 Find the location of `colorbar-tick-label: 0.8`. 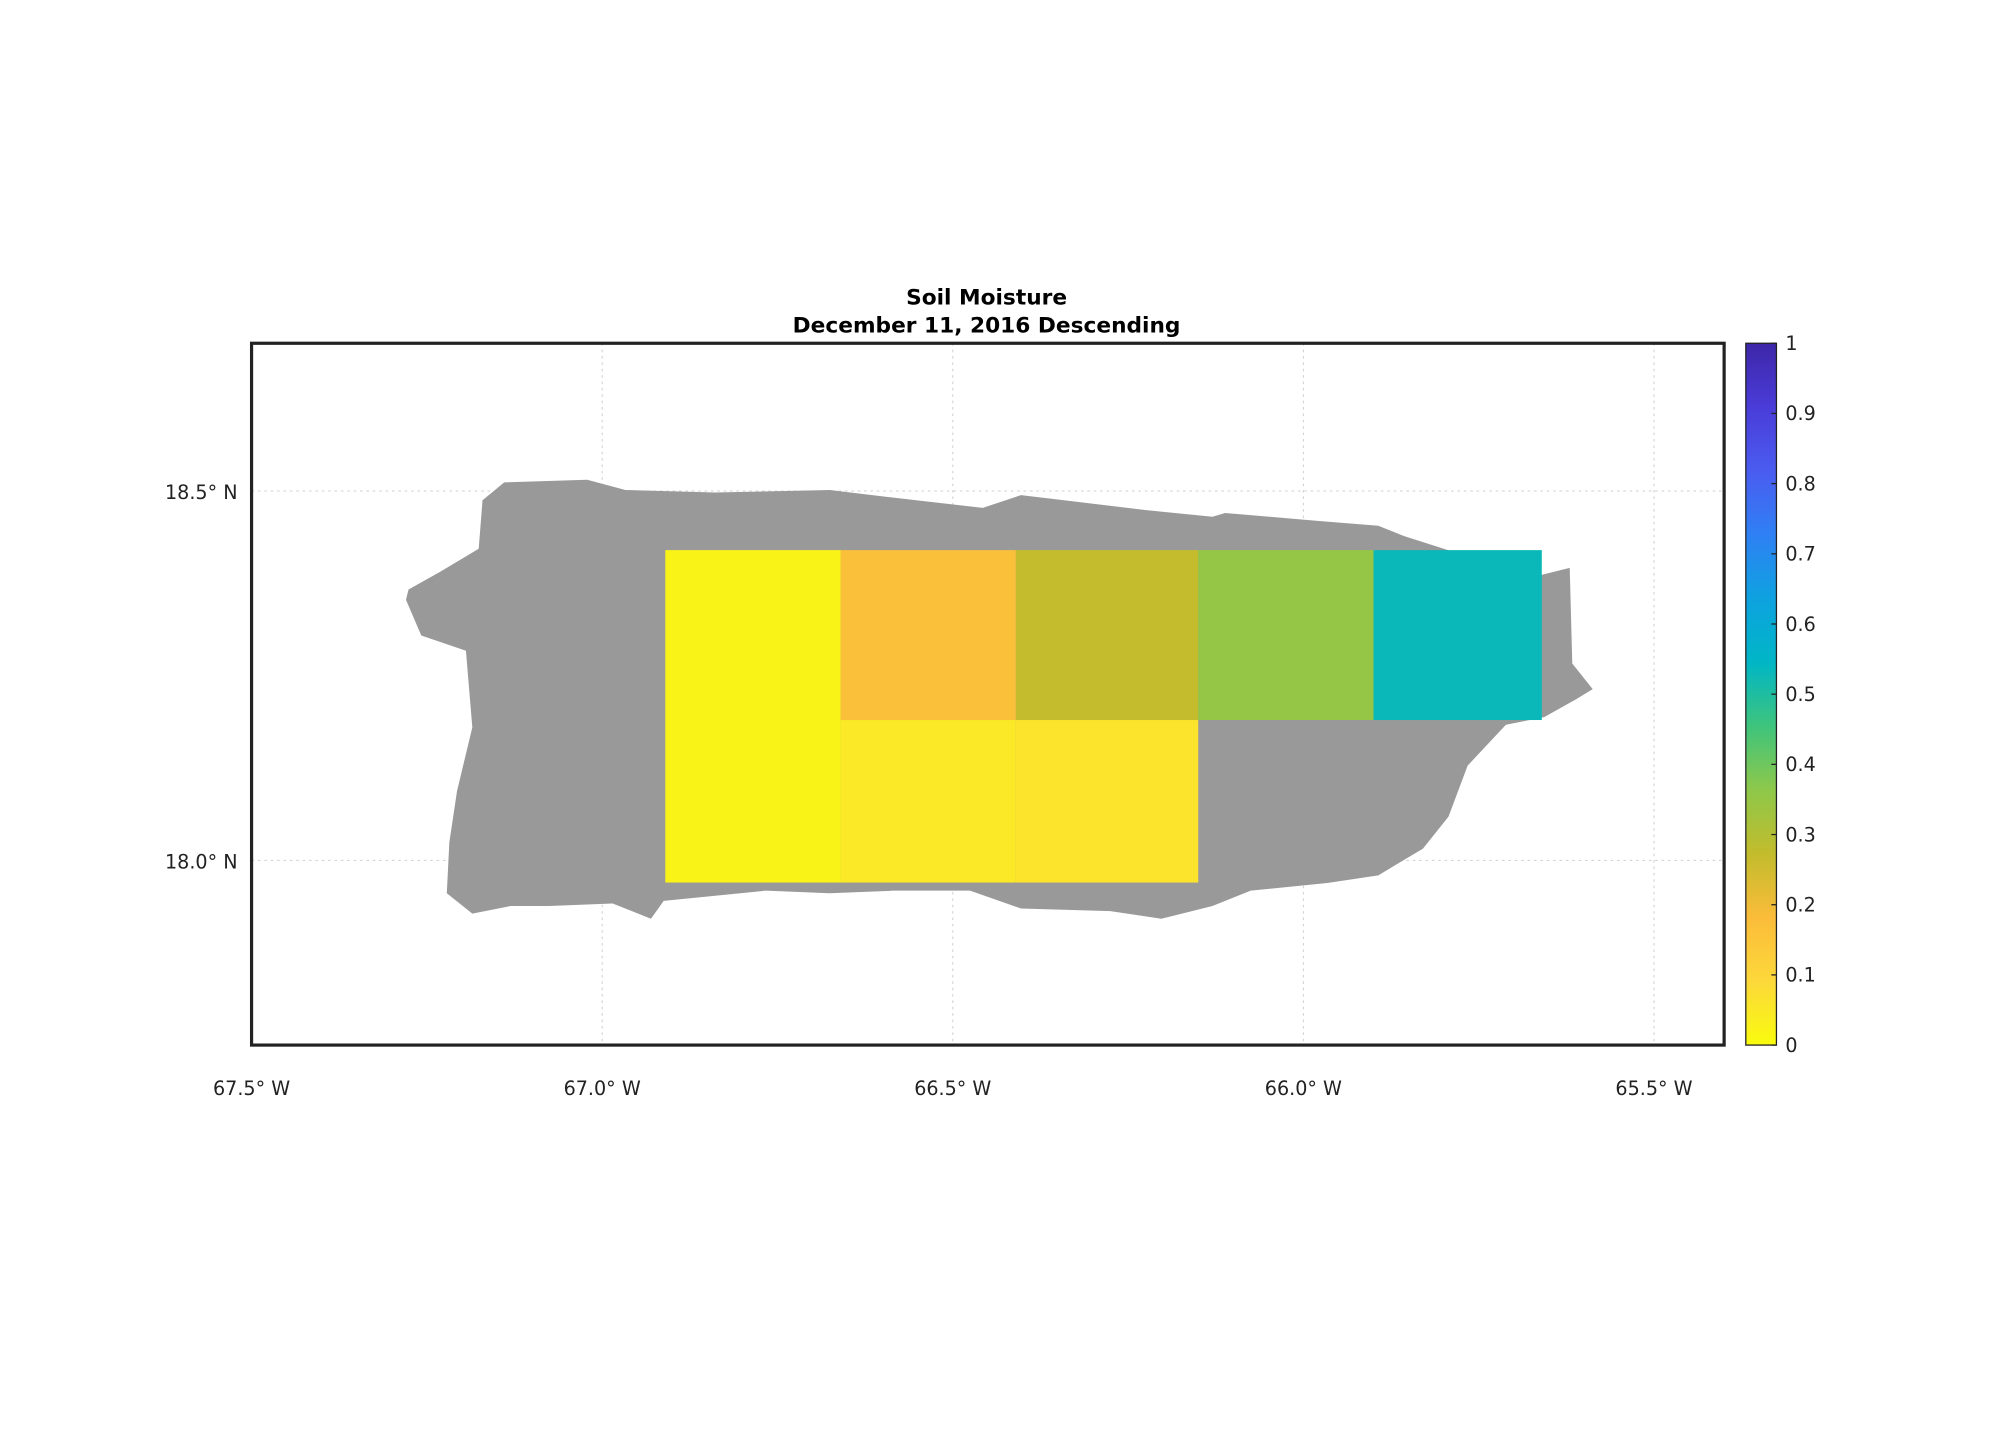

colorbar-tick-label: 0.8 is located at coordinates (1800, 483).